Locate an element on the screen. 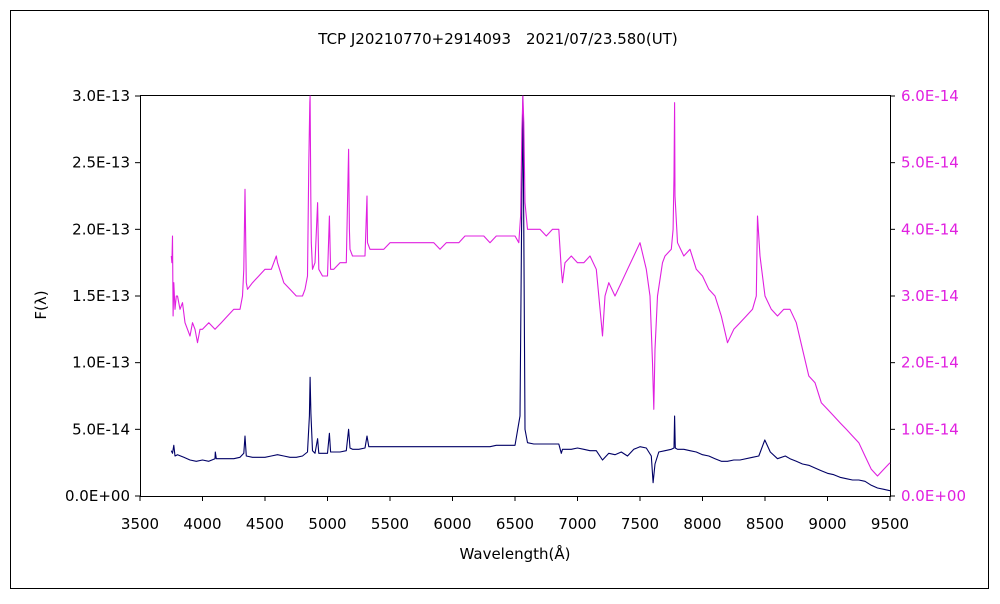 This screenshot has height=604, width=1000. x-tick-label: 6500 is located at coordinates (515, 524).